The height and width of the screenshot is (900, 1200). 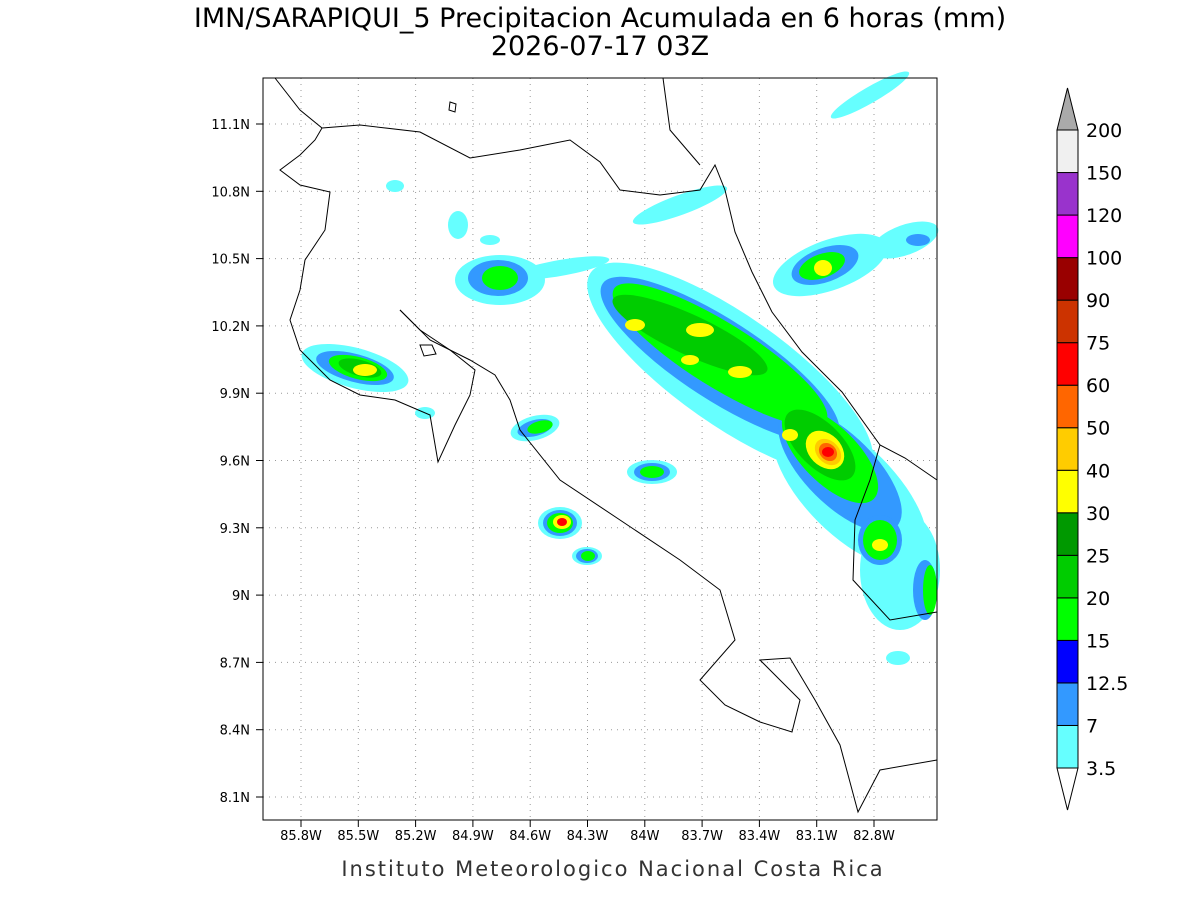 What do you see at coordinates (702, 836) in the screenshot?
I see `lon-tick-label: 83.7W` at bounding box center [702, 836].